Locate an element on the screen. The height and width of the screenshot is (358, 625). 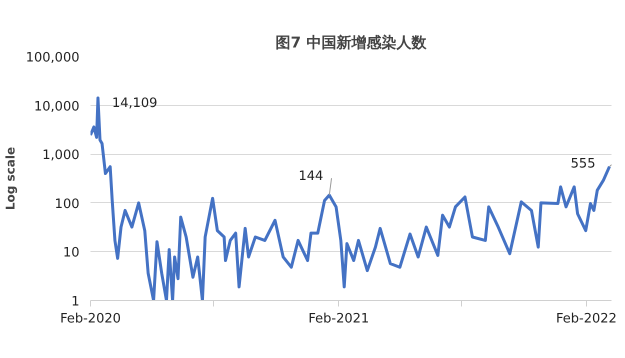
y-tick-label: 100 is located at coordinates (67, 204).